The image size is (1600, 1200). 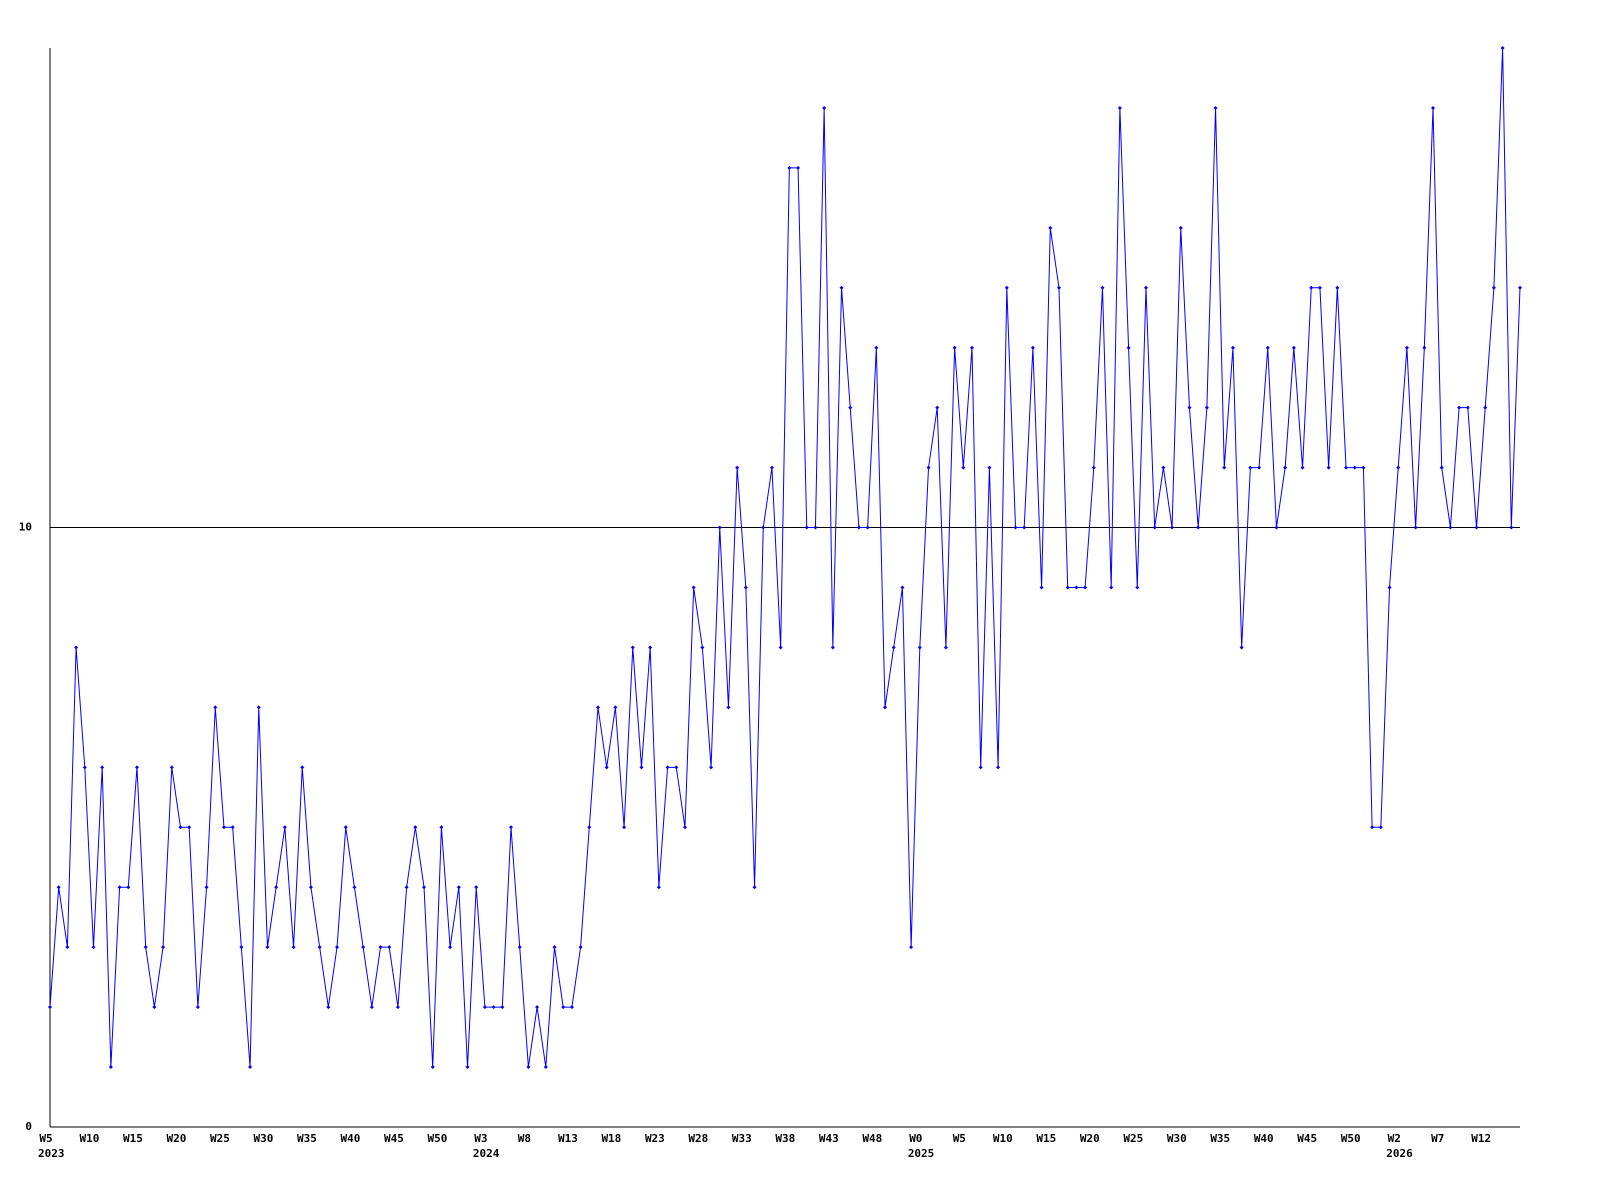 I want to click on x-tick-label: W15, so click(x=1046, y=1138).